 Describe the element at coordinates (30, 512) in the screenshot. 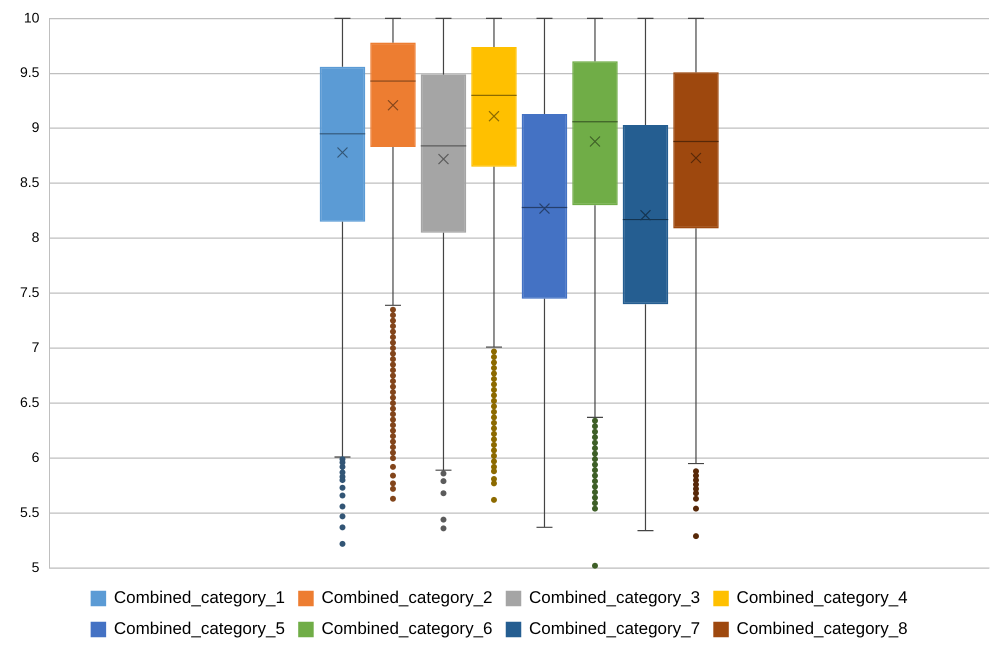

I see `y-tick-label: 5.5` at that location.